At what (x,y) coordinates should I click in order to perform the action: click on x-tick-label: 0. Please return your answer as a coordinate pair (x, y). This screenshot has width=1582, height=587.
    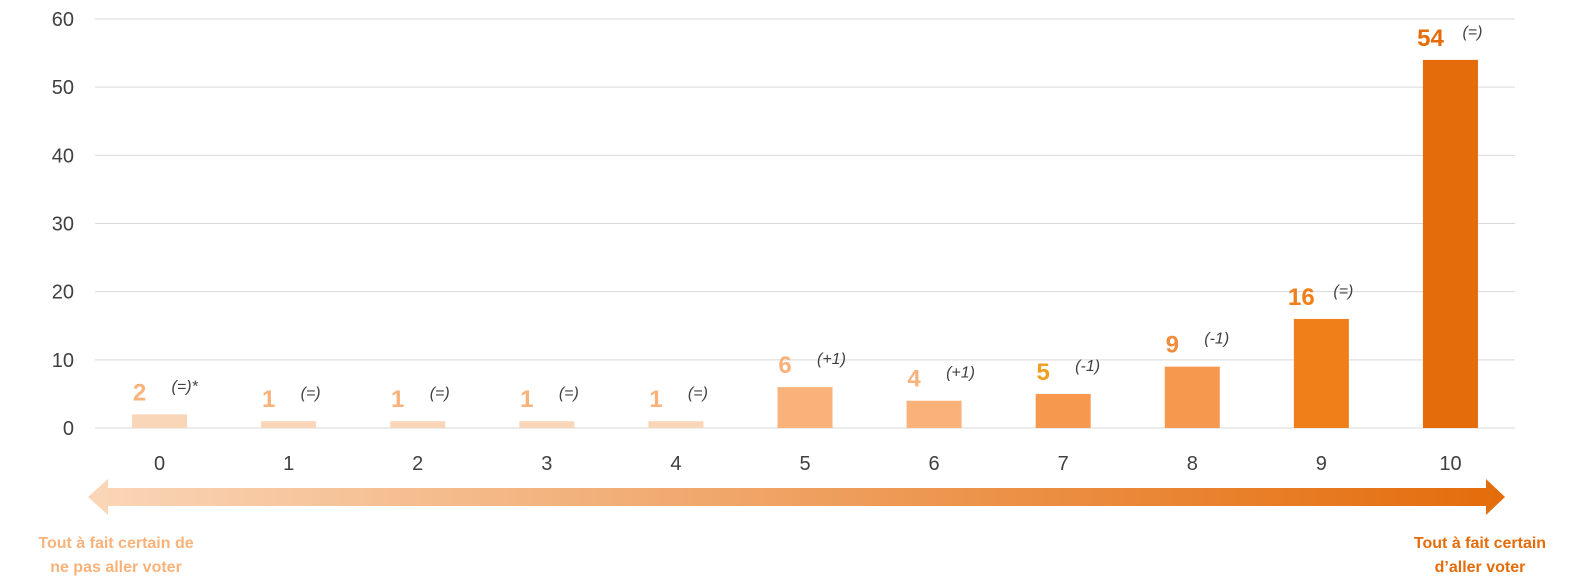
    Looking at the image, I should click on (159, 464).